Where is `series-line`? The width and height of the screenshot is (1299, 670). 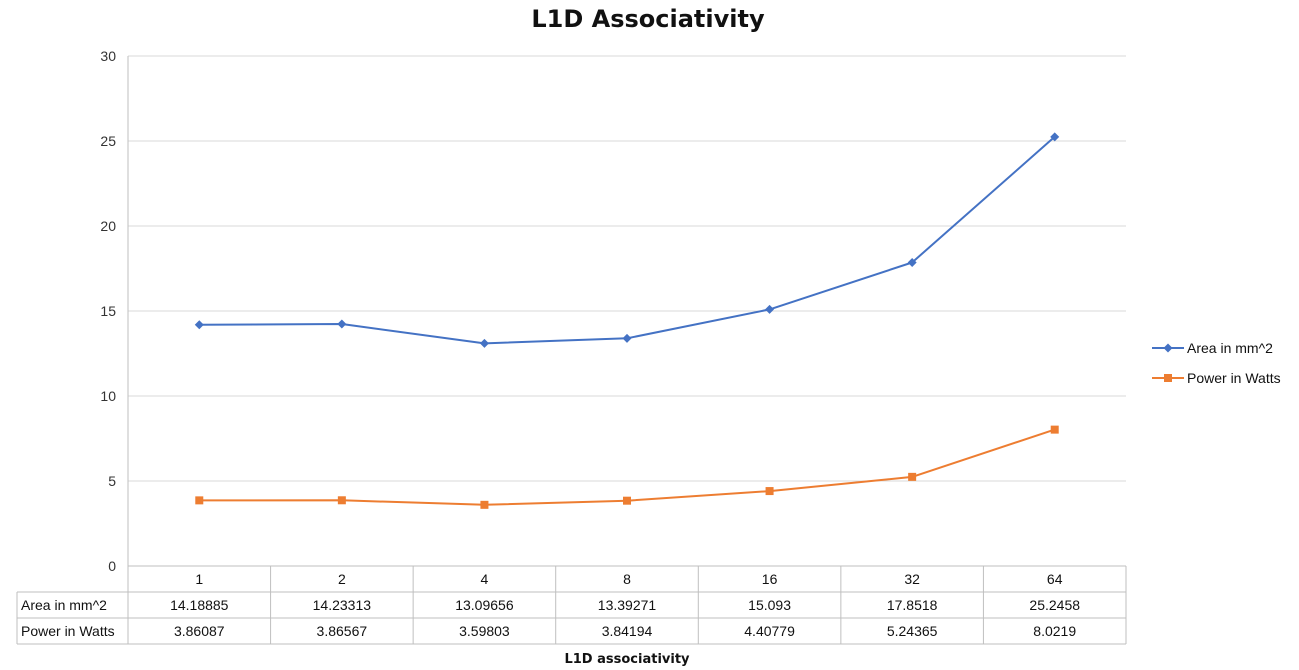
series-line is located at coordinates (627, 467).